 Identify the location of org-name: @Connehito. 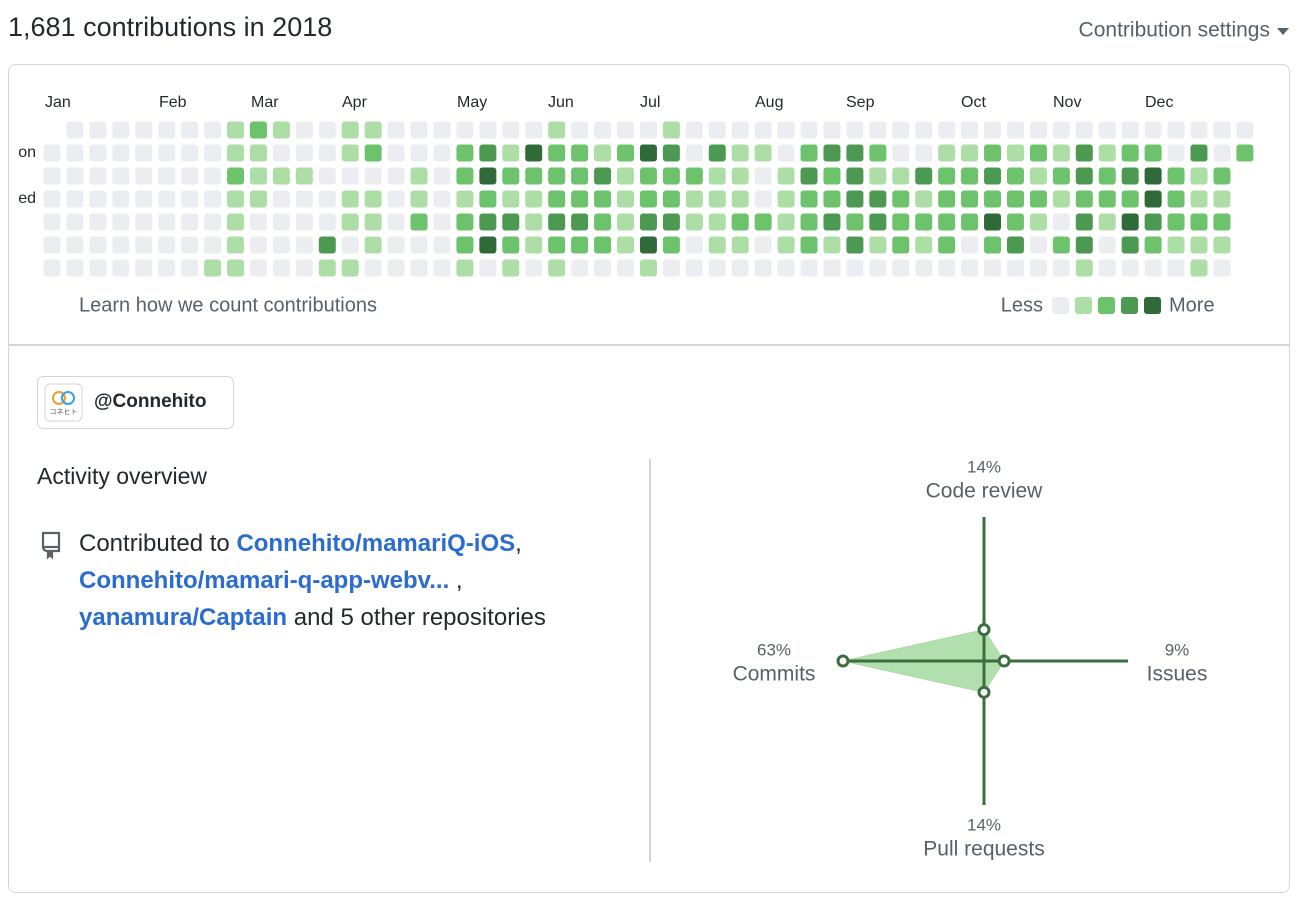
(150, 401).